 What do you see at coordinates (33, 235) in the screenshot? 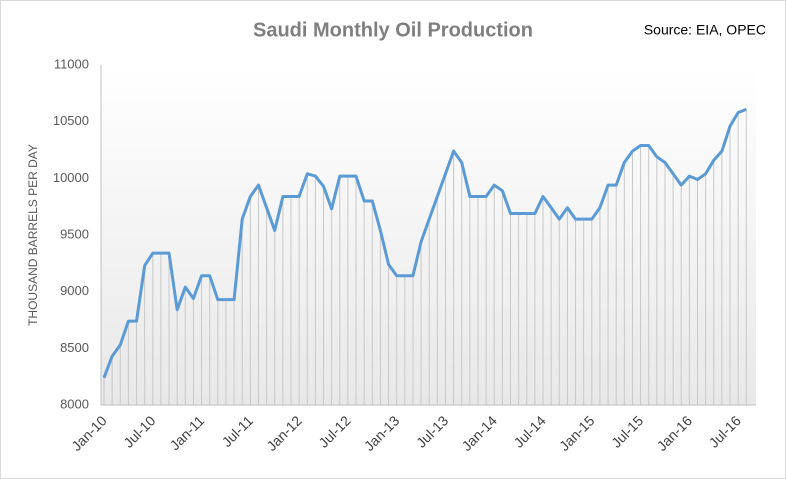
I see `y-axis-label: THOUSAND BARRELS PER DAY` at bounding box center [33, 235].